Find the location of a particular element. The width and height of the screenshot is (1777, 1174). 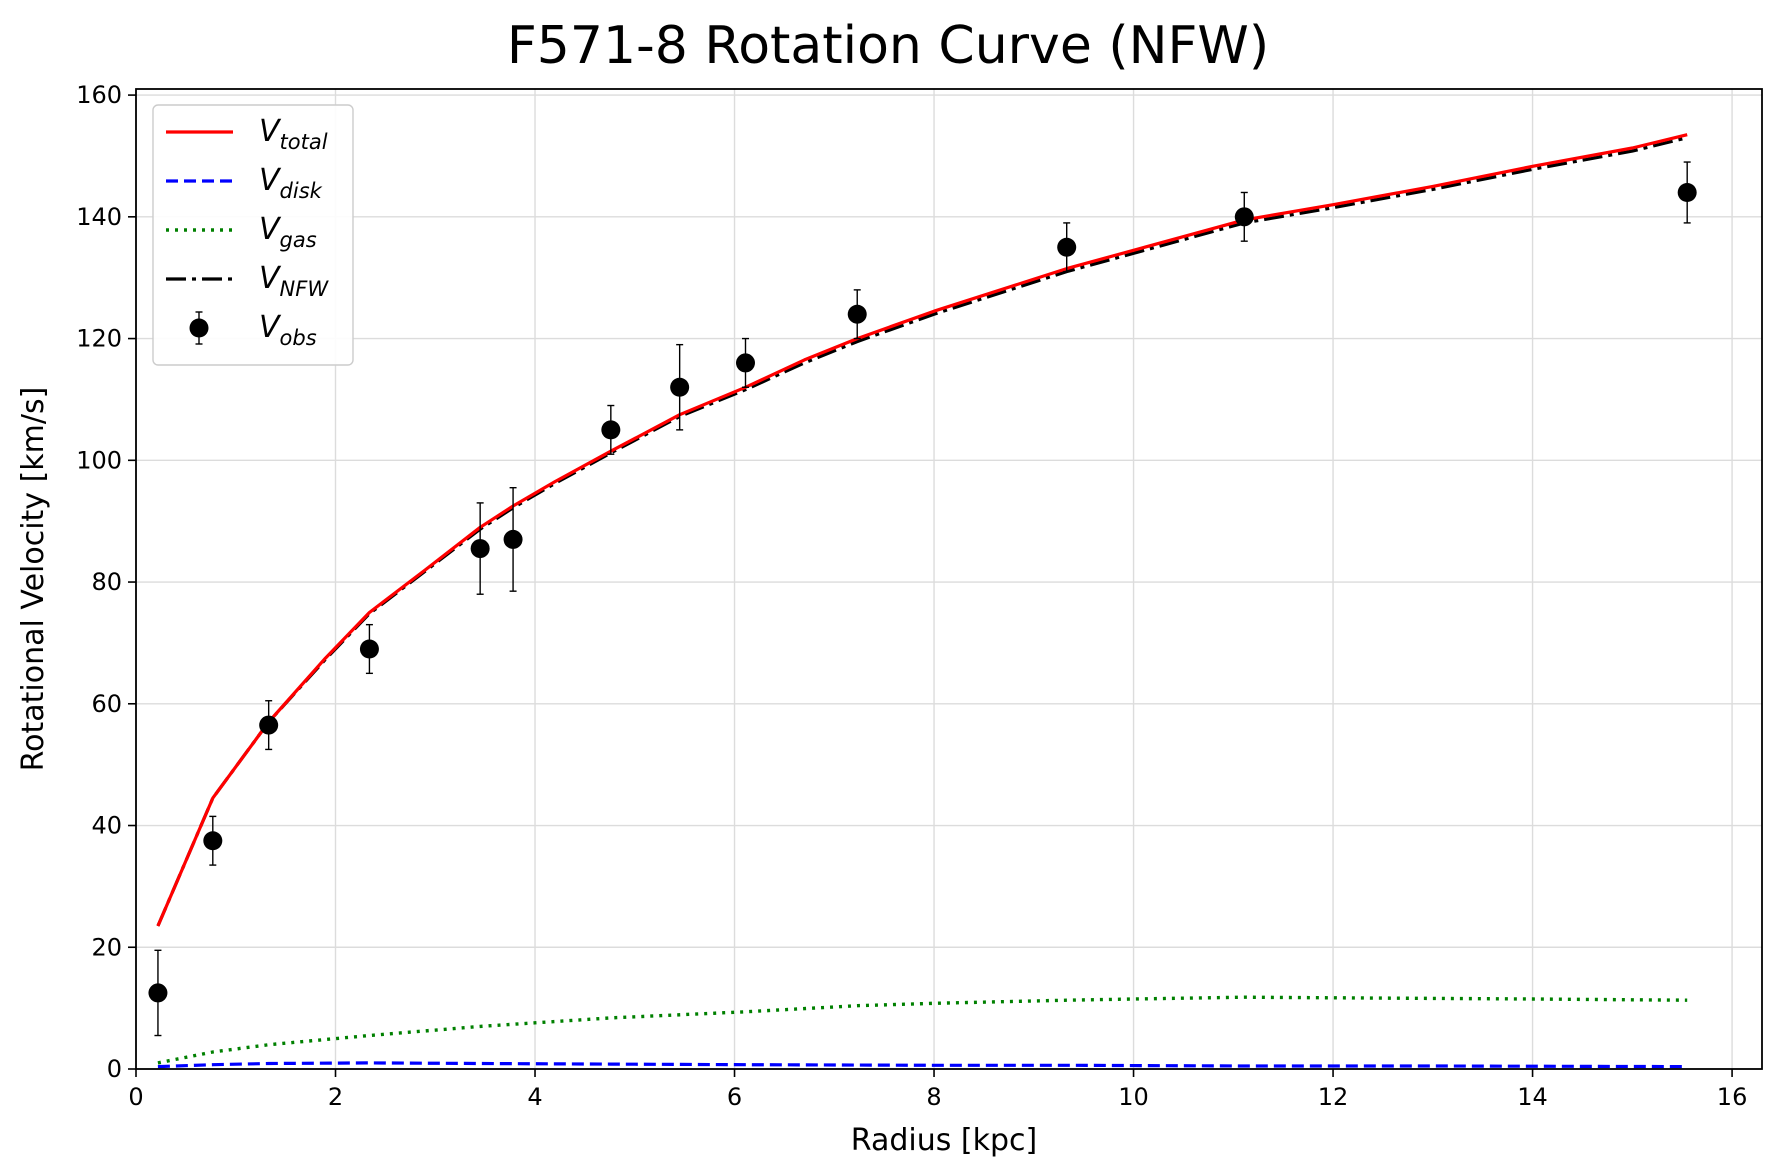

x-tick-label: 8 is located at coordinates (933, 1097).